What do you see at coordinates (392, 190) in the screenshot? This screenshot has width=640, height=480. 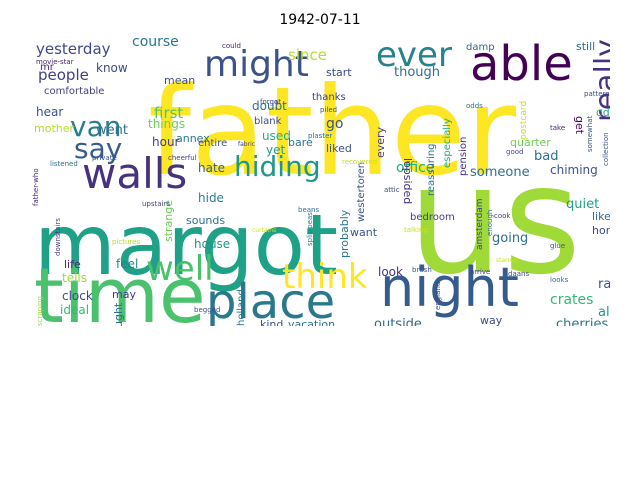 I see `word: attic` at bounding box center [392, 190].